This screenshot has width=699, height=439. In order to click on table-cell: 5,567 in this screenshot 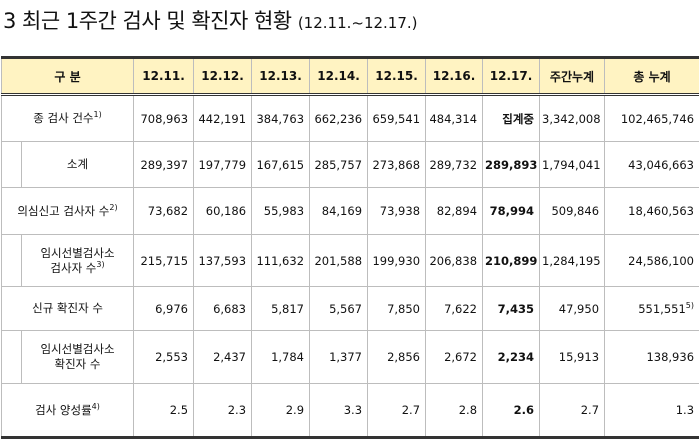, I will do `click(339, 309)`.